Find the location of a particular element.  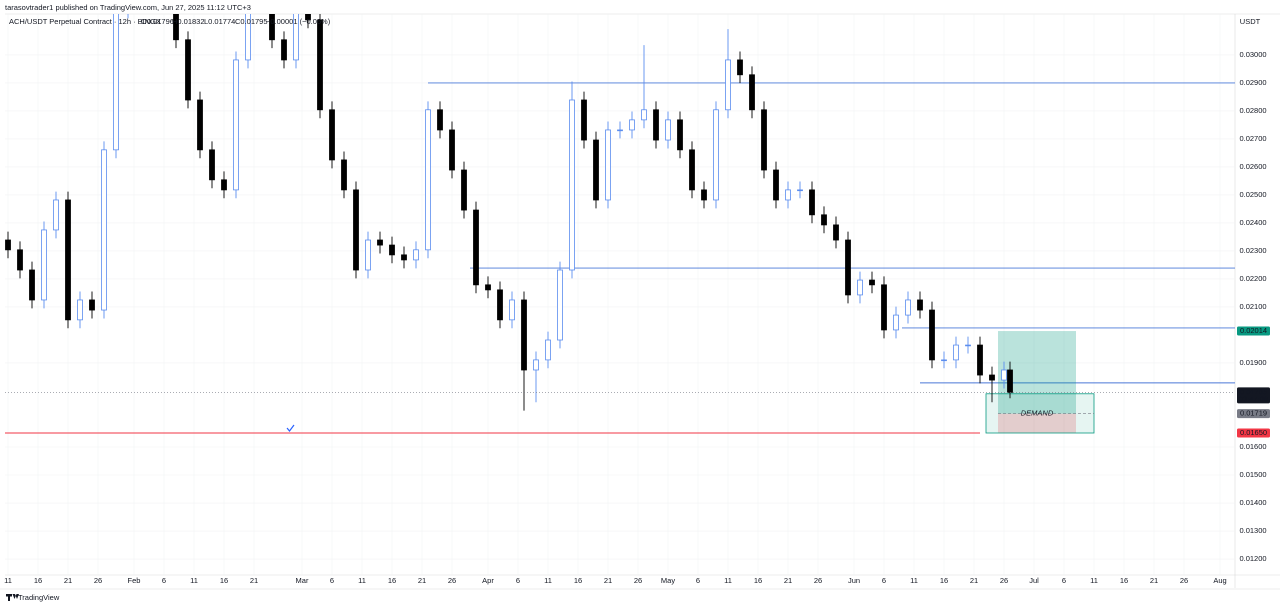

target-label-box is located at coordinates (1253, 331).